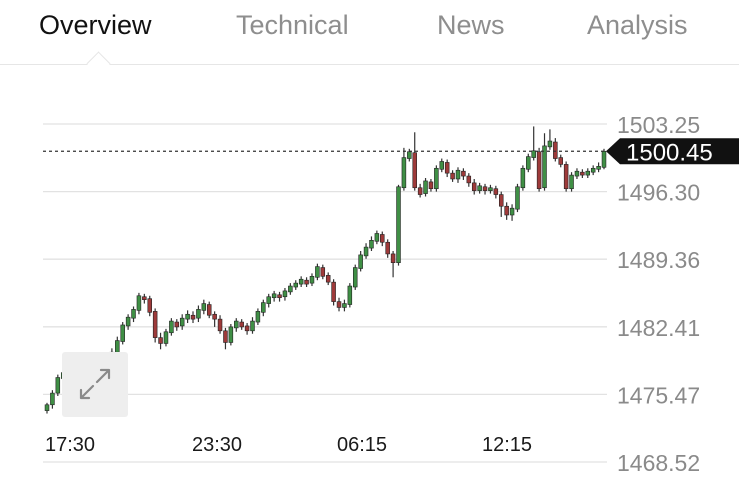  What do you see at coordinates (217, 445) in the screenshot?
I see `x-tick-label: 23:30` at bounding box center [217, 445].